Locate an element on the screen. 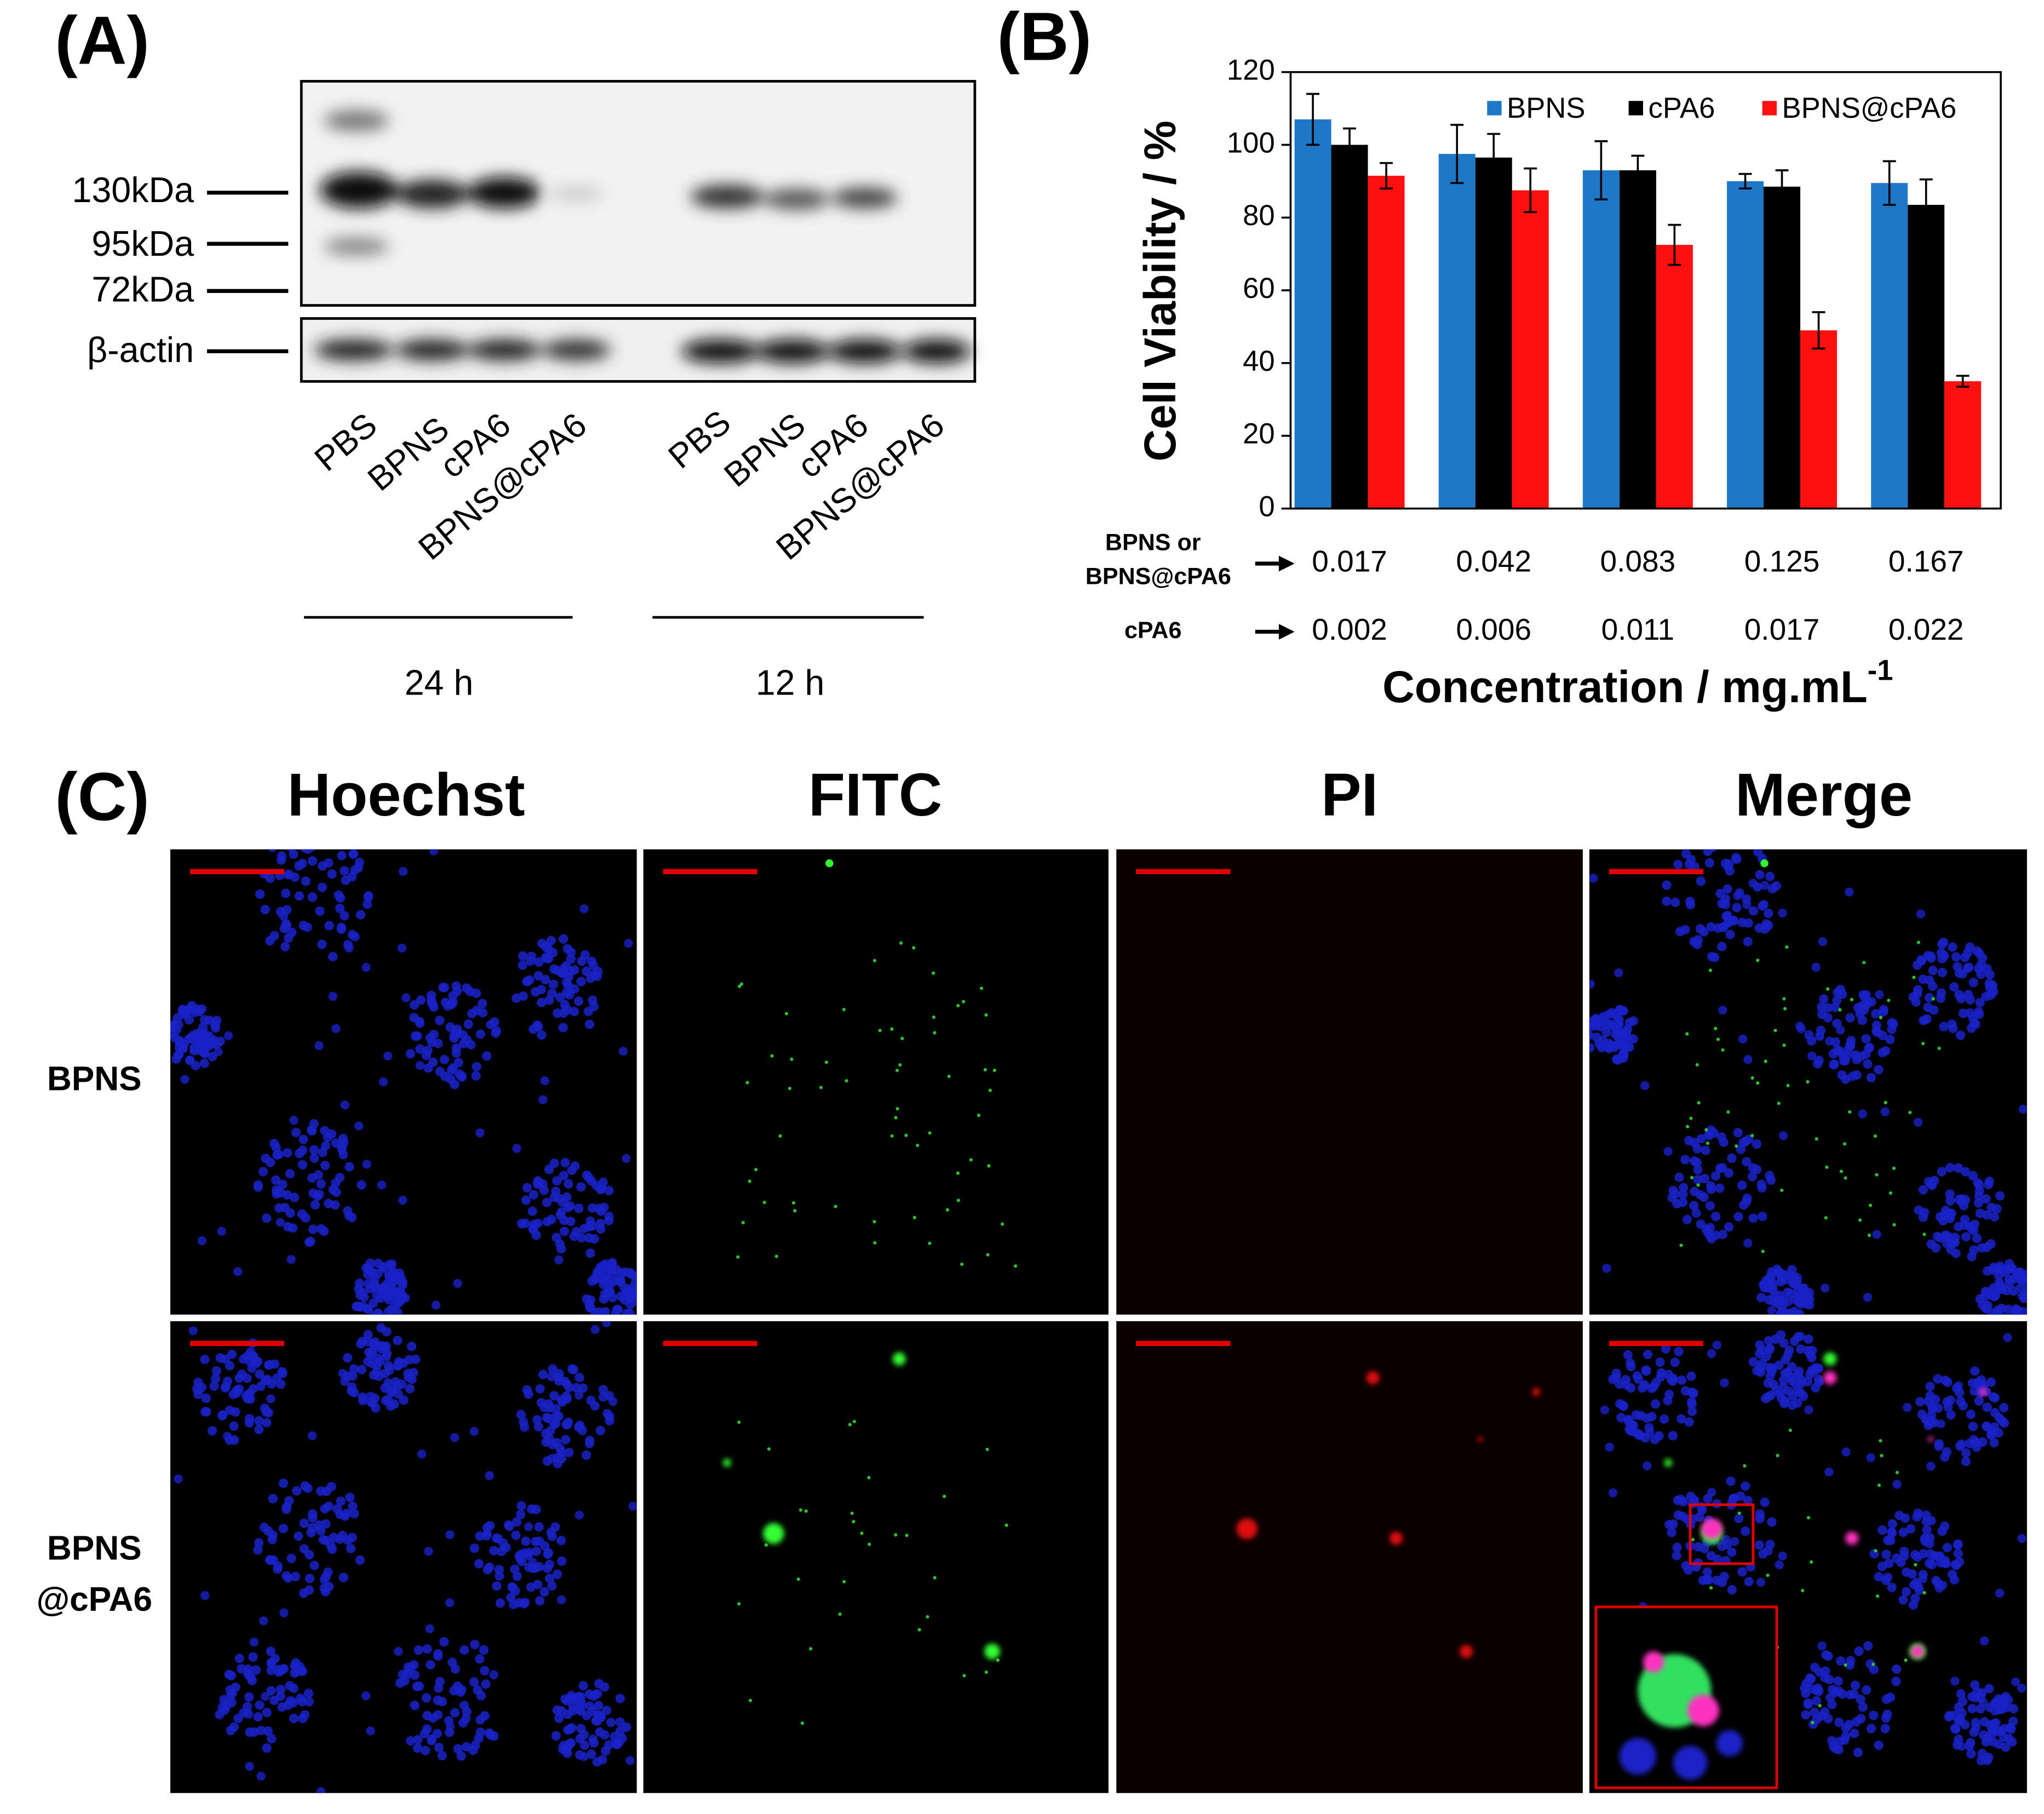 This screenshot has width=2044, height=1814. band is located at coordinates (432, 350).